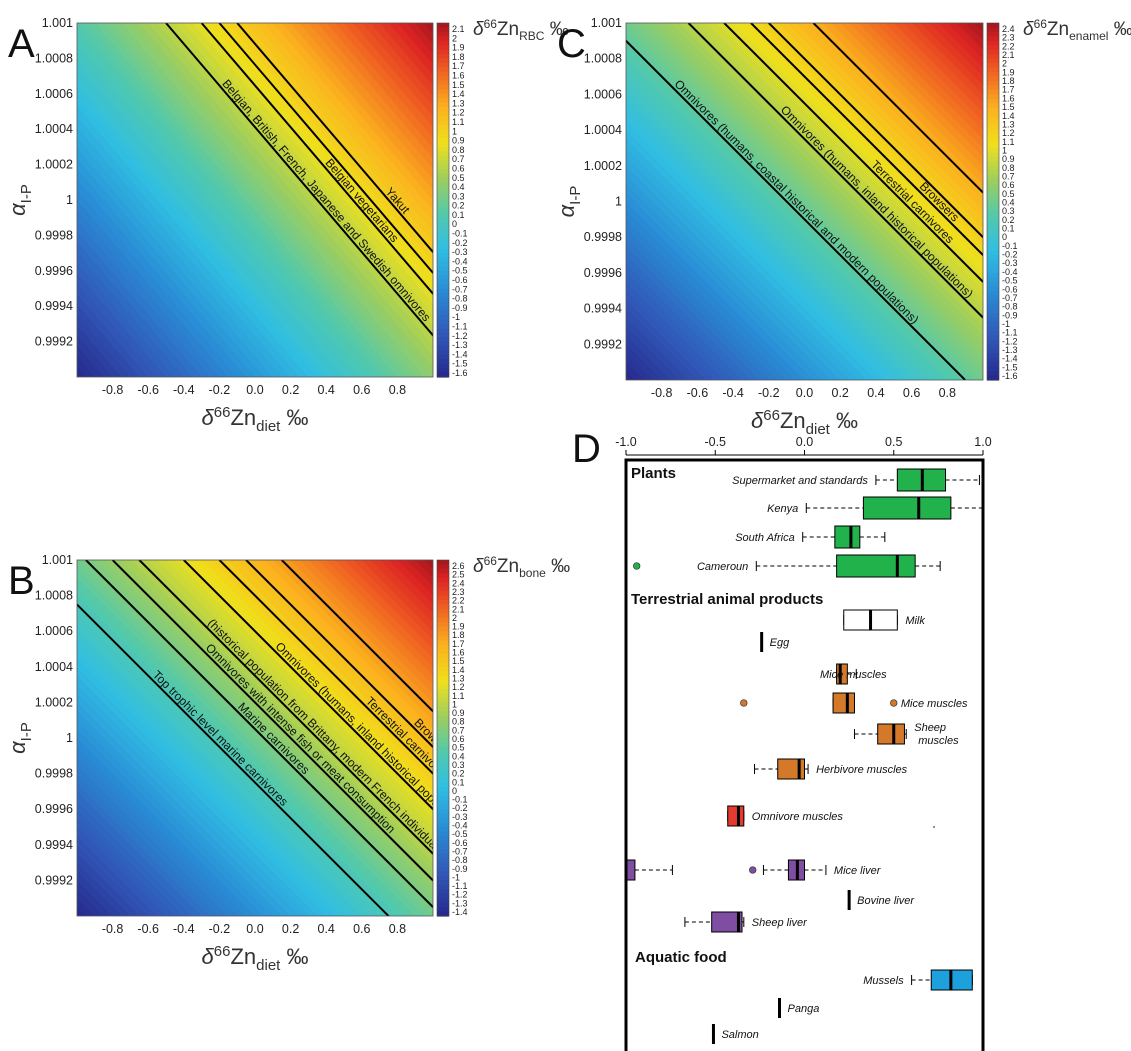 This screenshot has height=1051, width=1131. Describe the element at coordinates (21, 581) in the screenshot. I see `panel-letter: B` at that location.